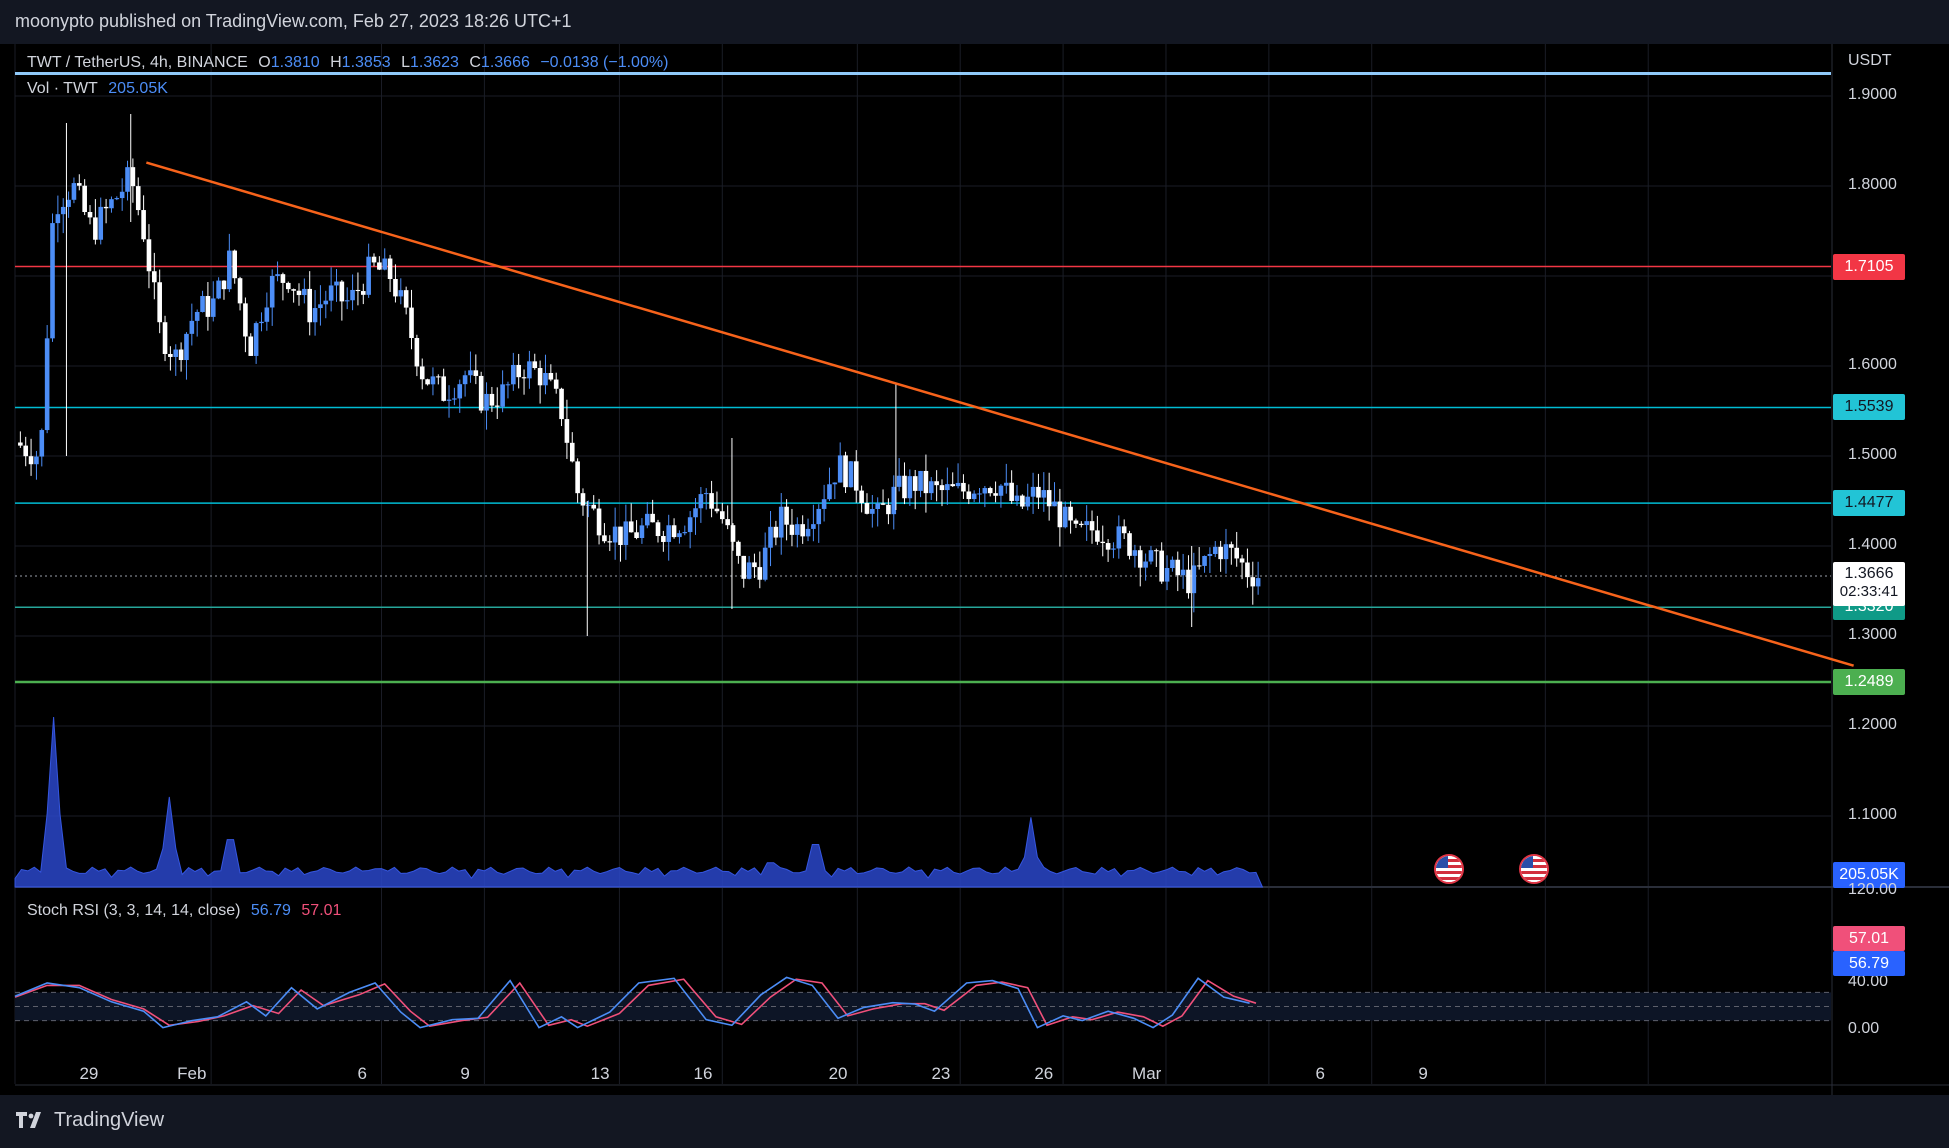 Image resolution: width=1949 pixels, height=1148 pixels. What do you see at coordinates (1869, 573) in the screenshot?
I see `current-price: 1.3666` at bounding box center [1869, 573].